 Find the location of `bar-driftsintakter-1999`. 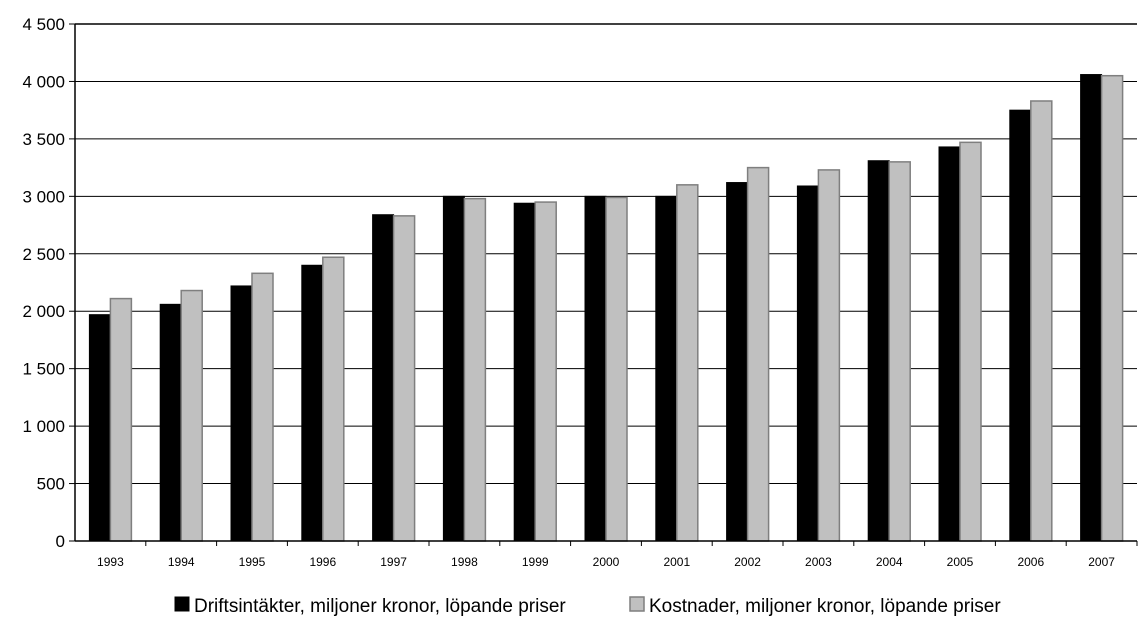

bar-driftsintakter-1999 is located at coordinates (524, 372).